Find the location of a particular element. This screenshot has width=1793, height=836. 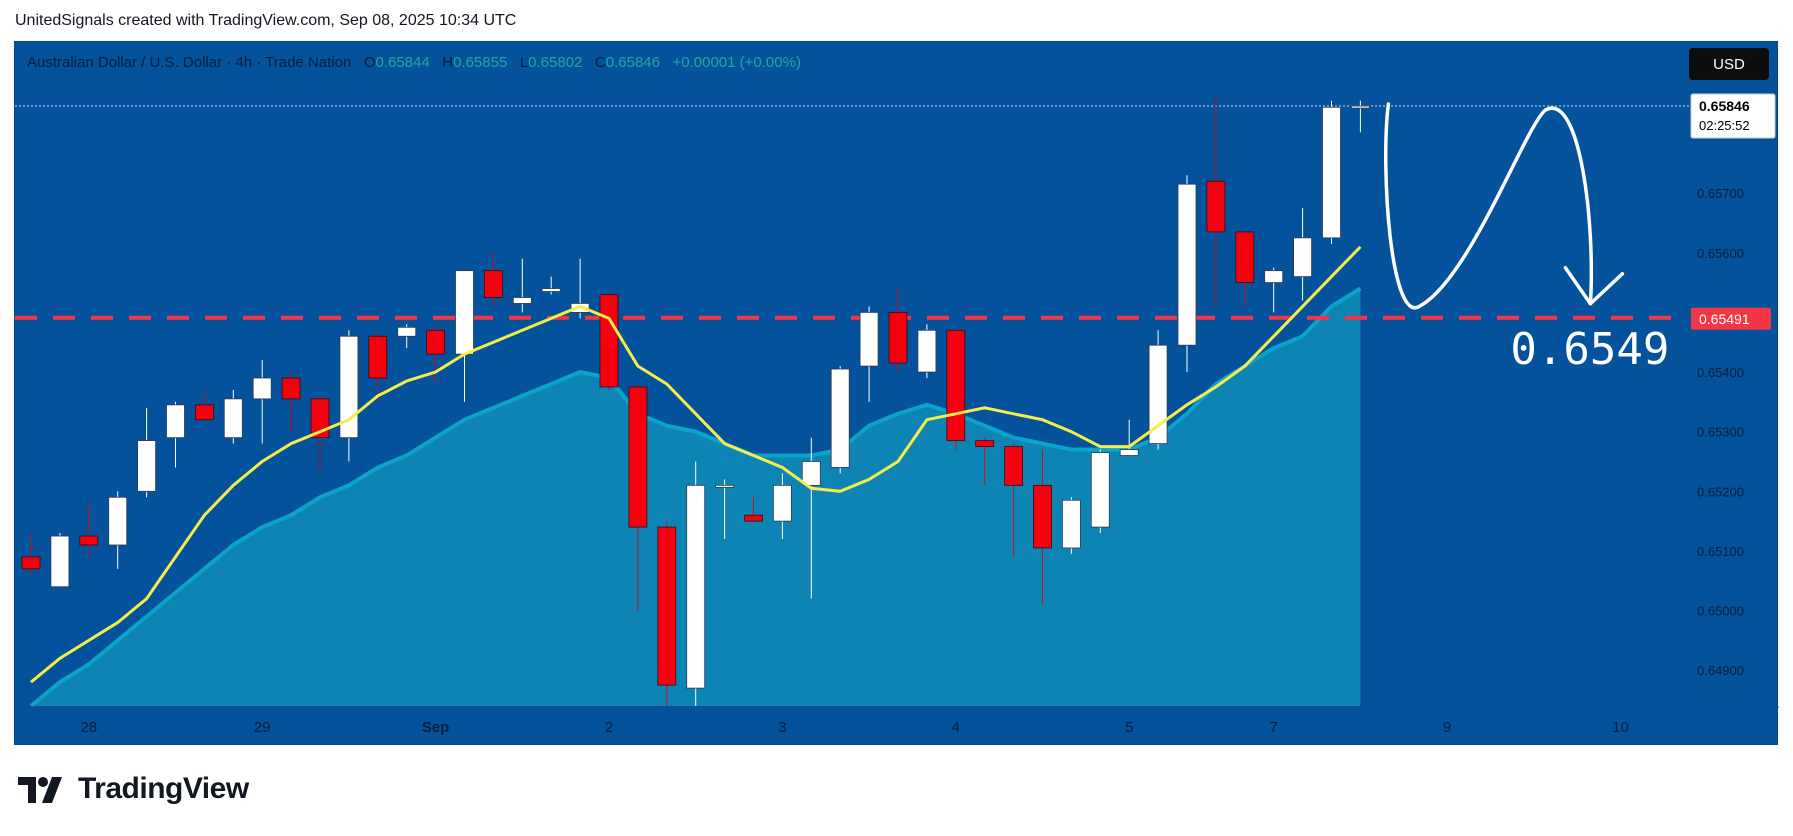

x-tick-label: 7 is located at coordinates (1274, 727).